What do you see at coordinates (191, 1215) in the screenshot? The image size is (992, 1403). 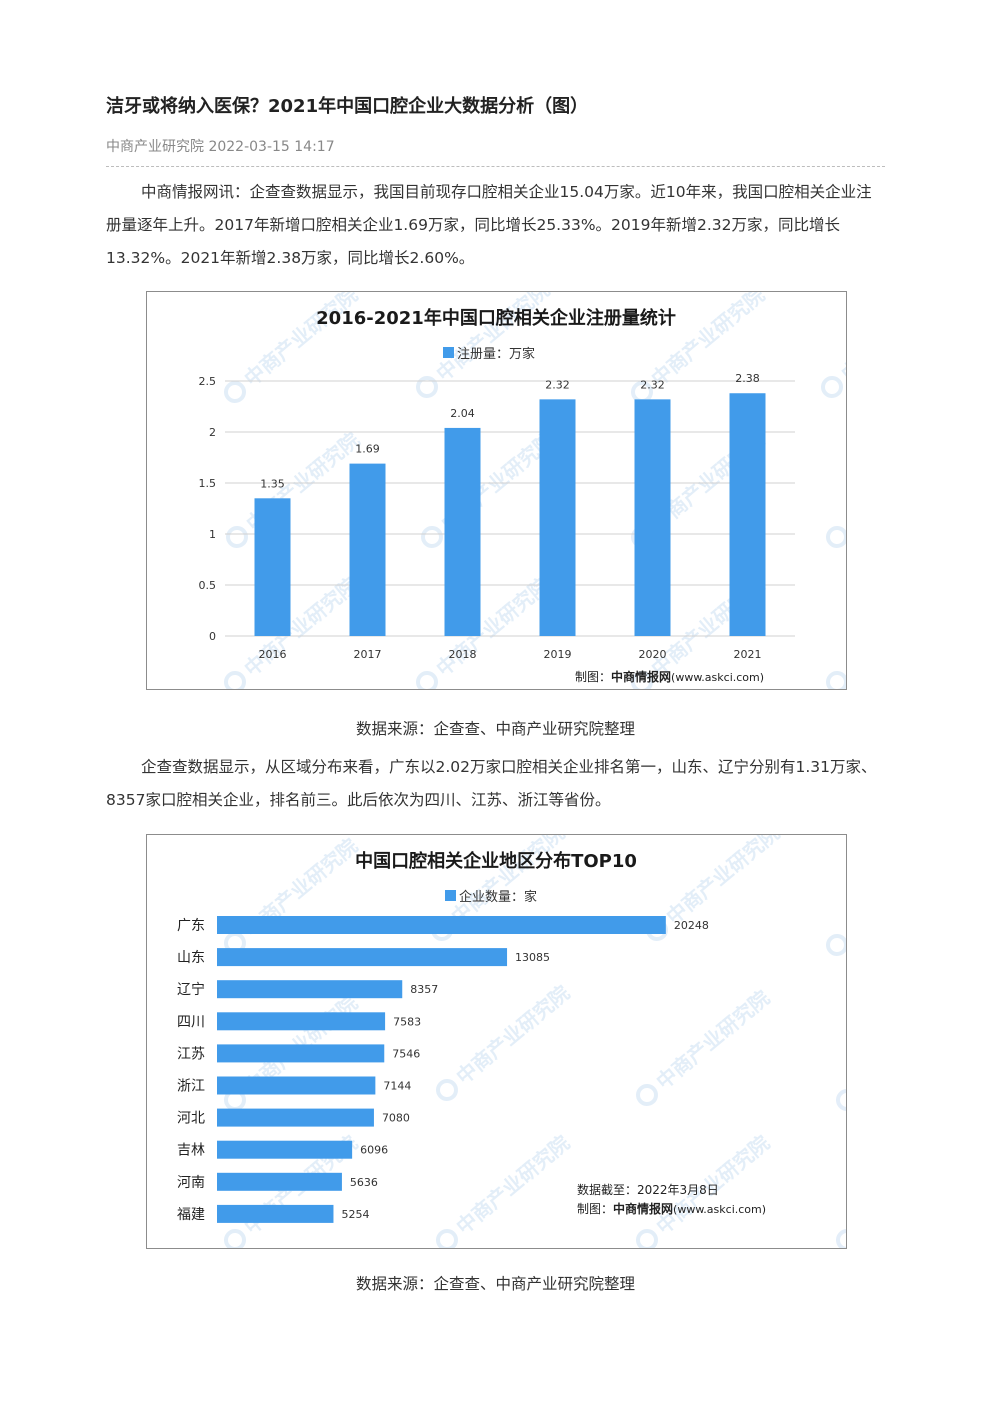 I see `category-label-福建: 福建` at bounding box center [191, 1215].